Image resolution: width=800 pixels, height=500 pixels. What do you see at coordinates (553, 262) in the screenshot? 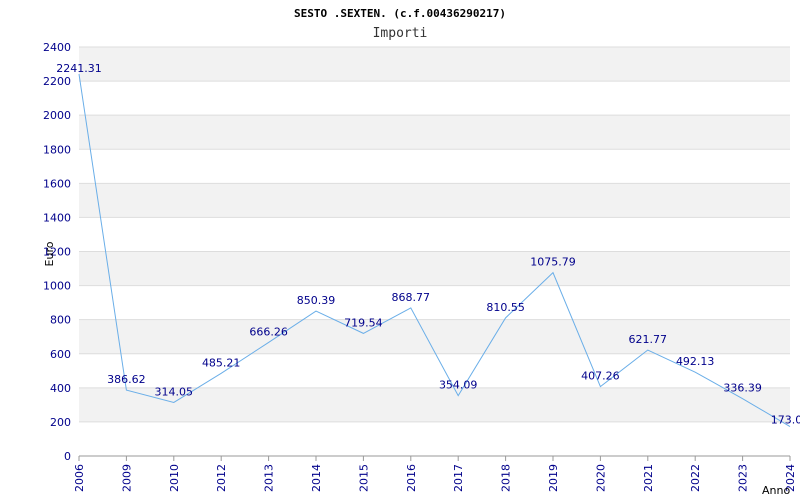
I see `data-label: 1075.79` at bounding box center [553, 262].